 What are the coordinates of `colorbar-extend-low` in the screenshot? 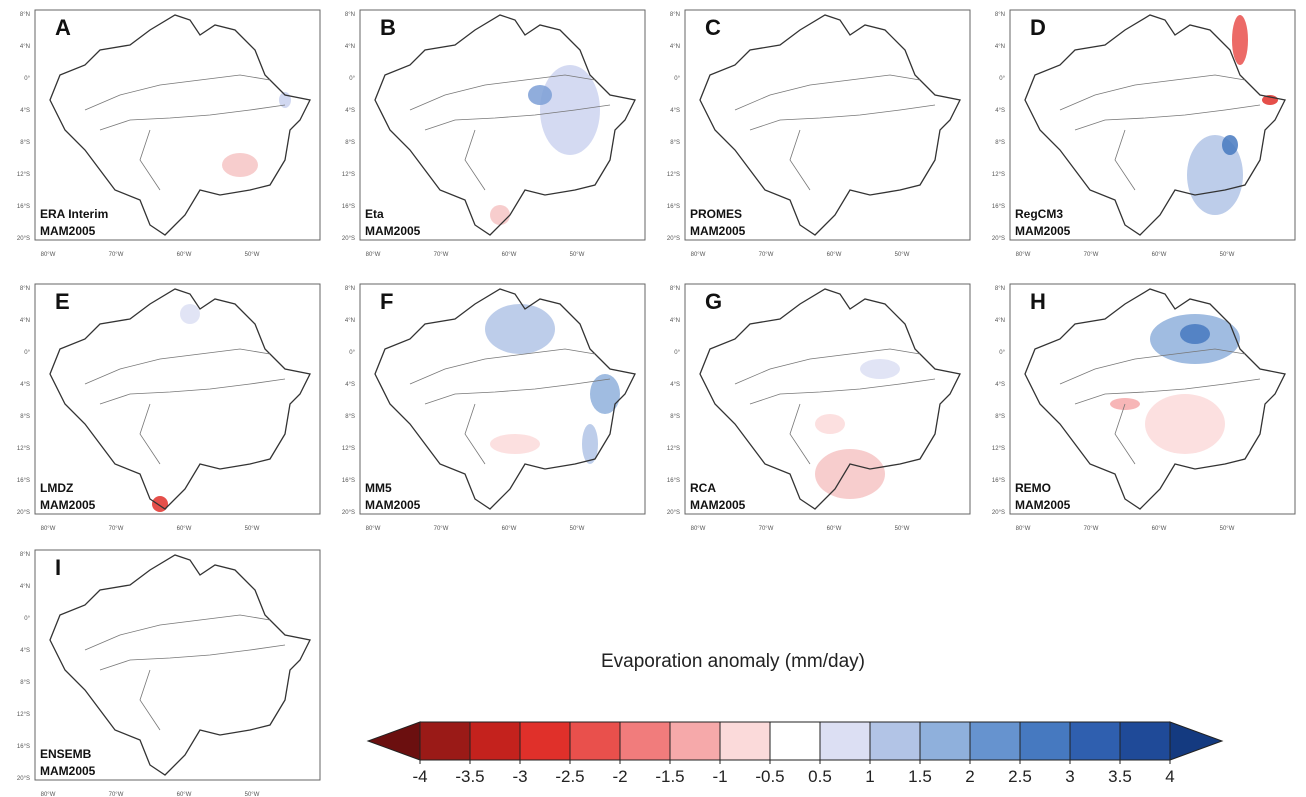 It's located at (393, 741).